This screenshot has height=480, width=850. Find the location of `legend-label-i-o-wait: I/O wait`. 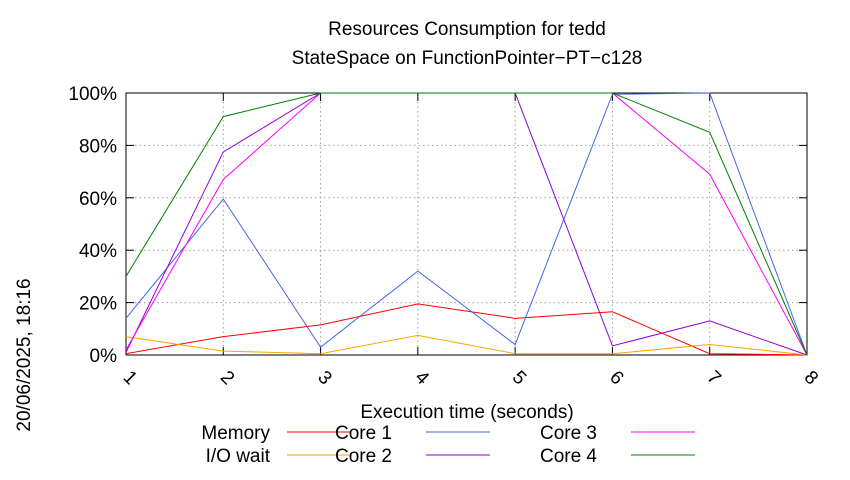

legend-label-i-o-wait: I/O wait is located at coordinates (238, 456).